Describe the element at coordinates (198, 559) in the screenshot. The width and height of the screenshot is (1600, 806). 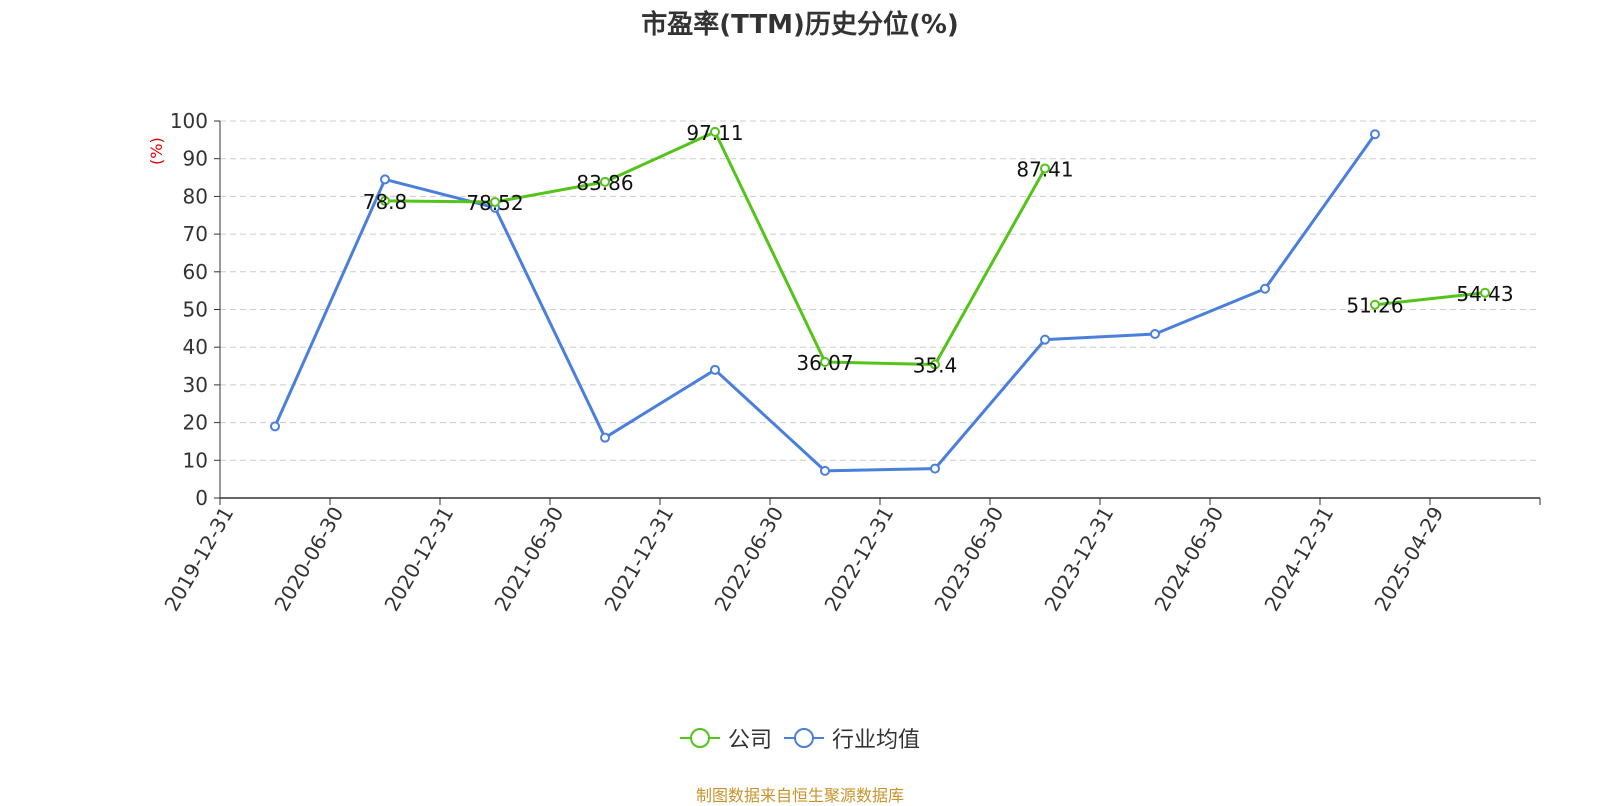
I see `x-tick-label: 2019-12-31` at that location.